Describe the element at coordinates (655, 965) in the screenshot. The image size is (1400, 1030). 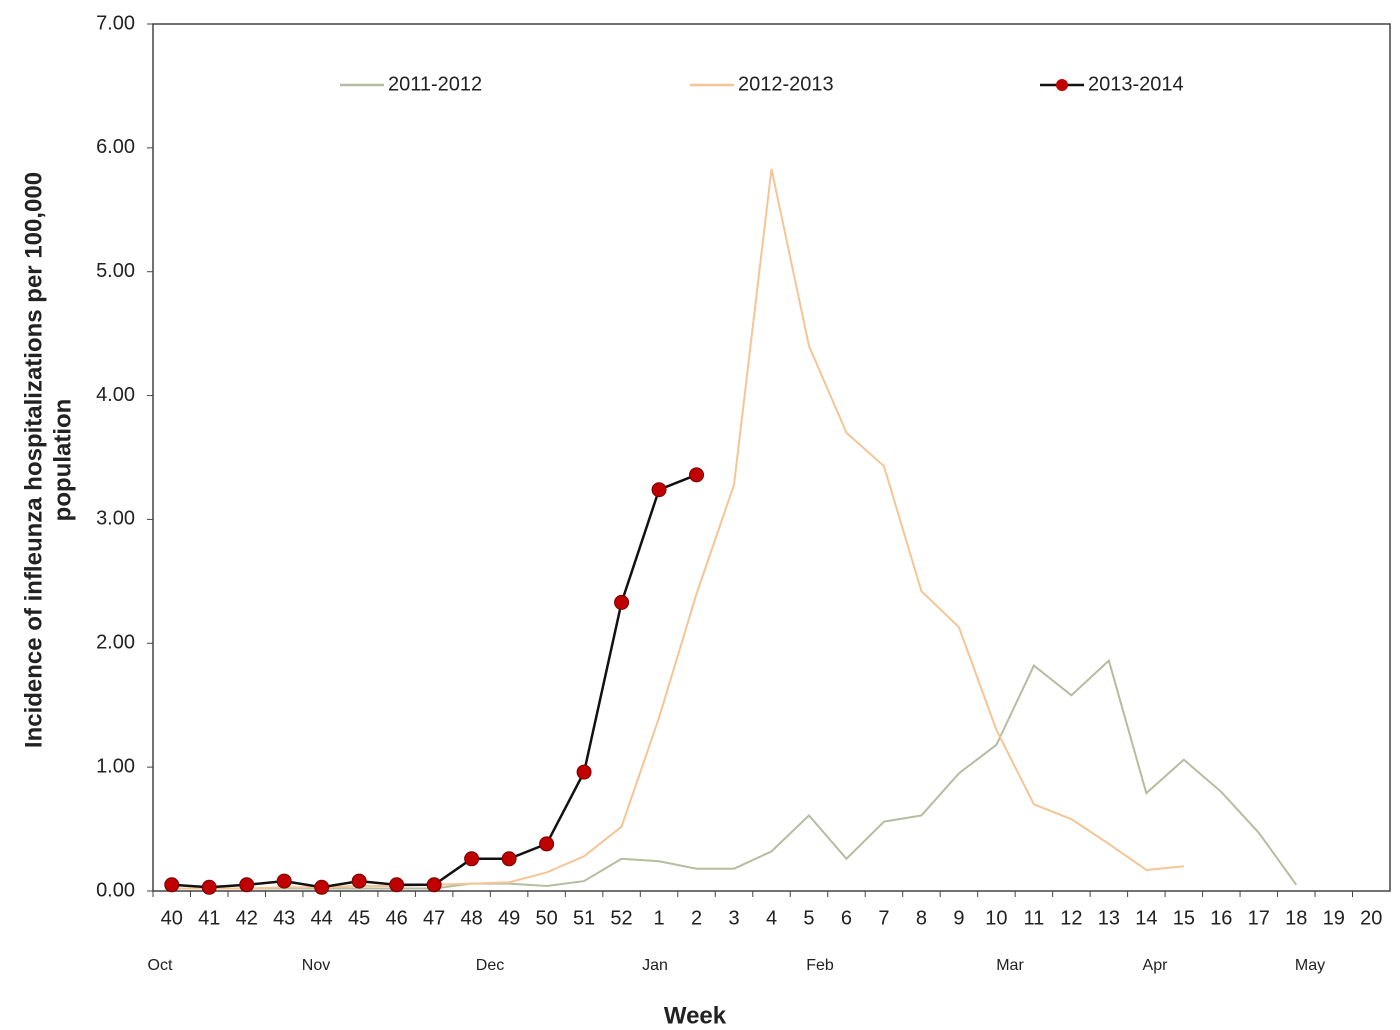
I see `month-label: Jan` at that location.